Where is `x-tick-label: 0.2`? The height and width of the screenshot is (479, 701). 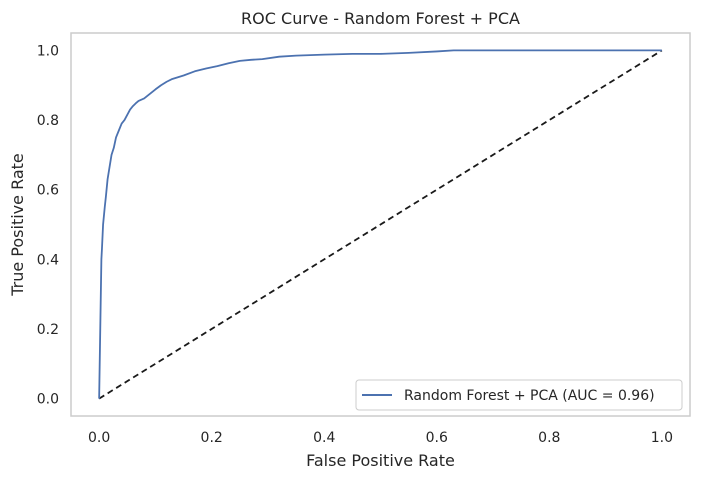 x-tick-label: 0.2 is located at coordinates (212, 438).